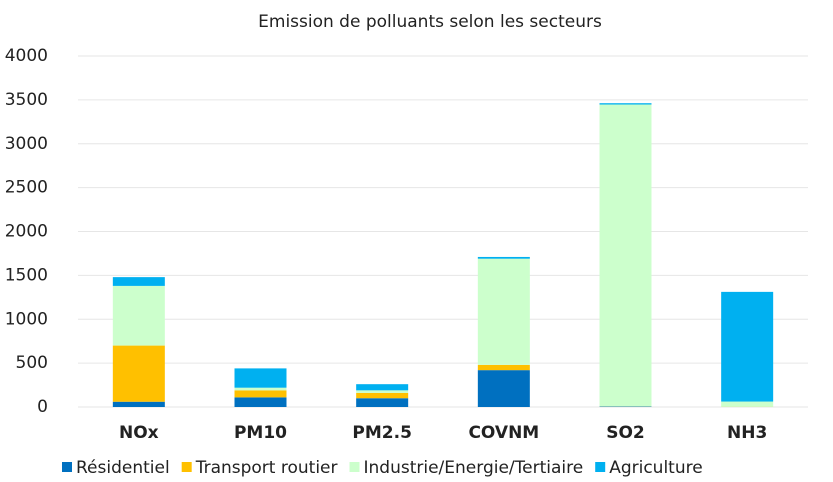 This screenshot has height=482, width=833. What do you see at coordinates (266, 468) in the screenshot?
I see `legend-label: Transport routier` at bounding box center [266, 468].